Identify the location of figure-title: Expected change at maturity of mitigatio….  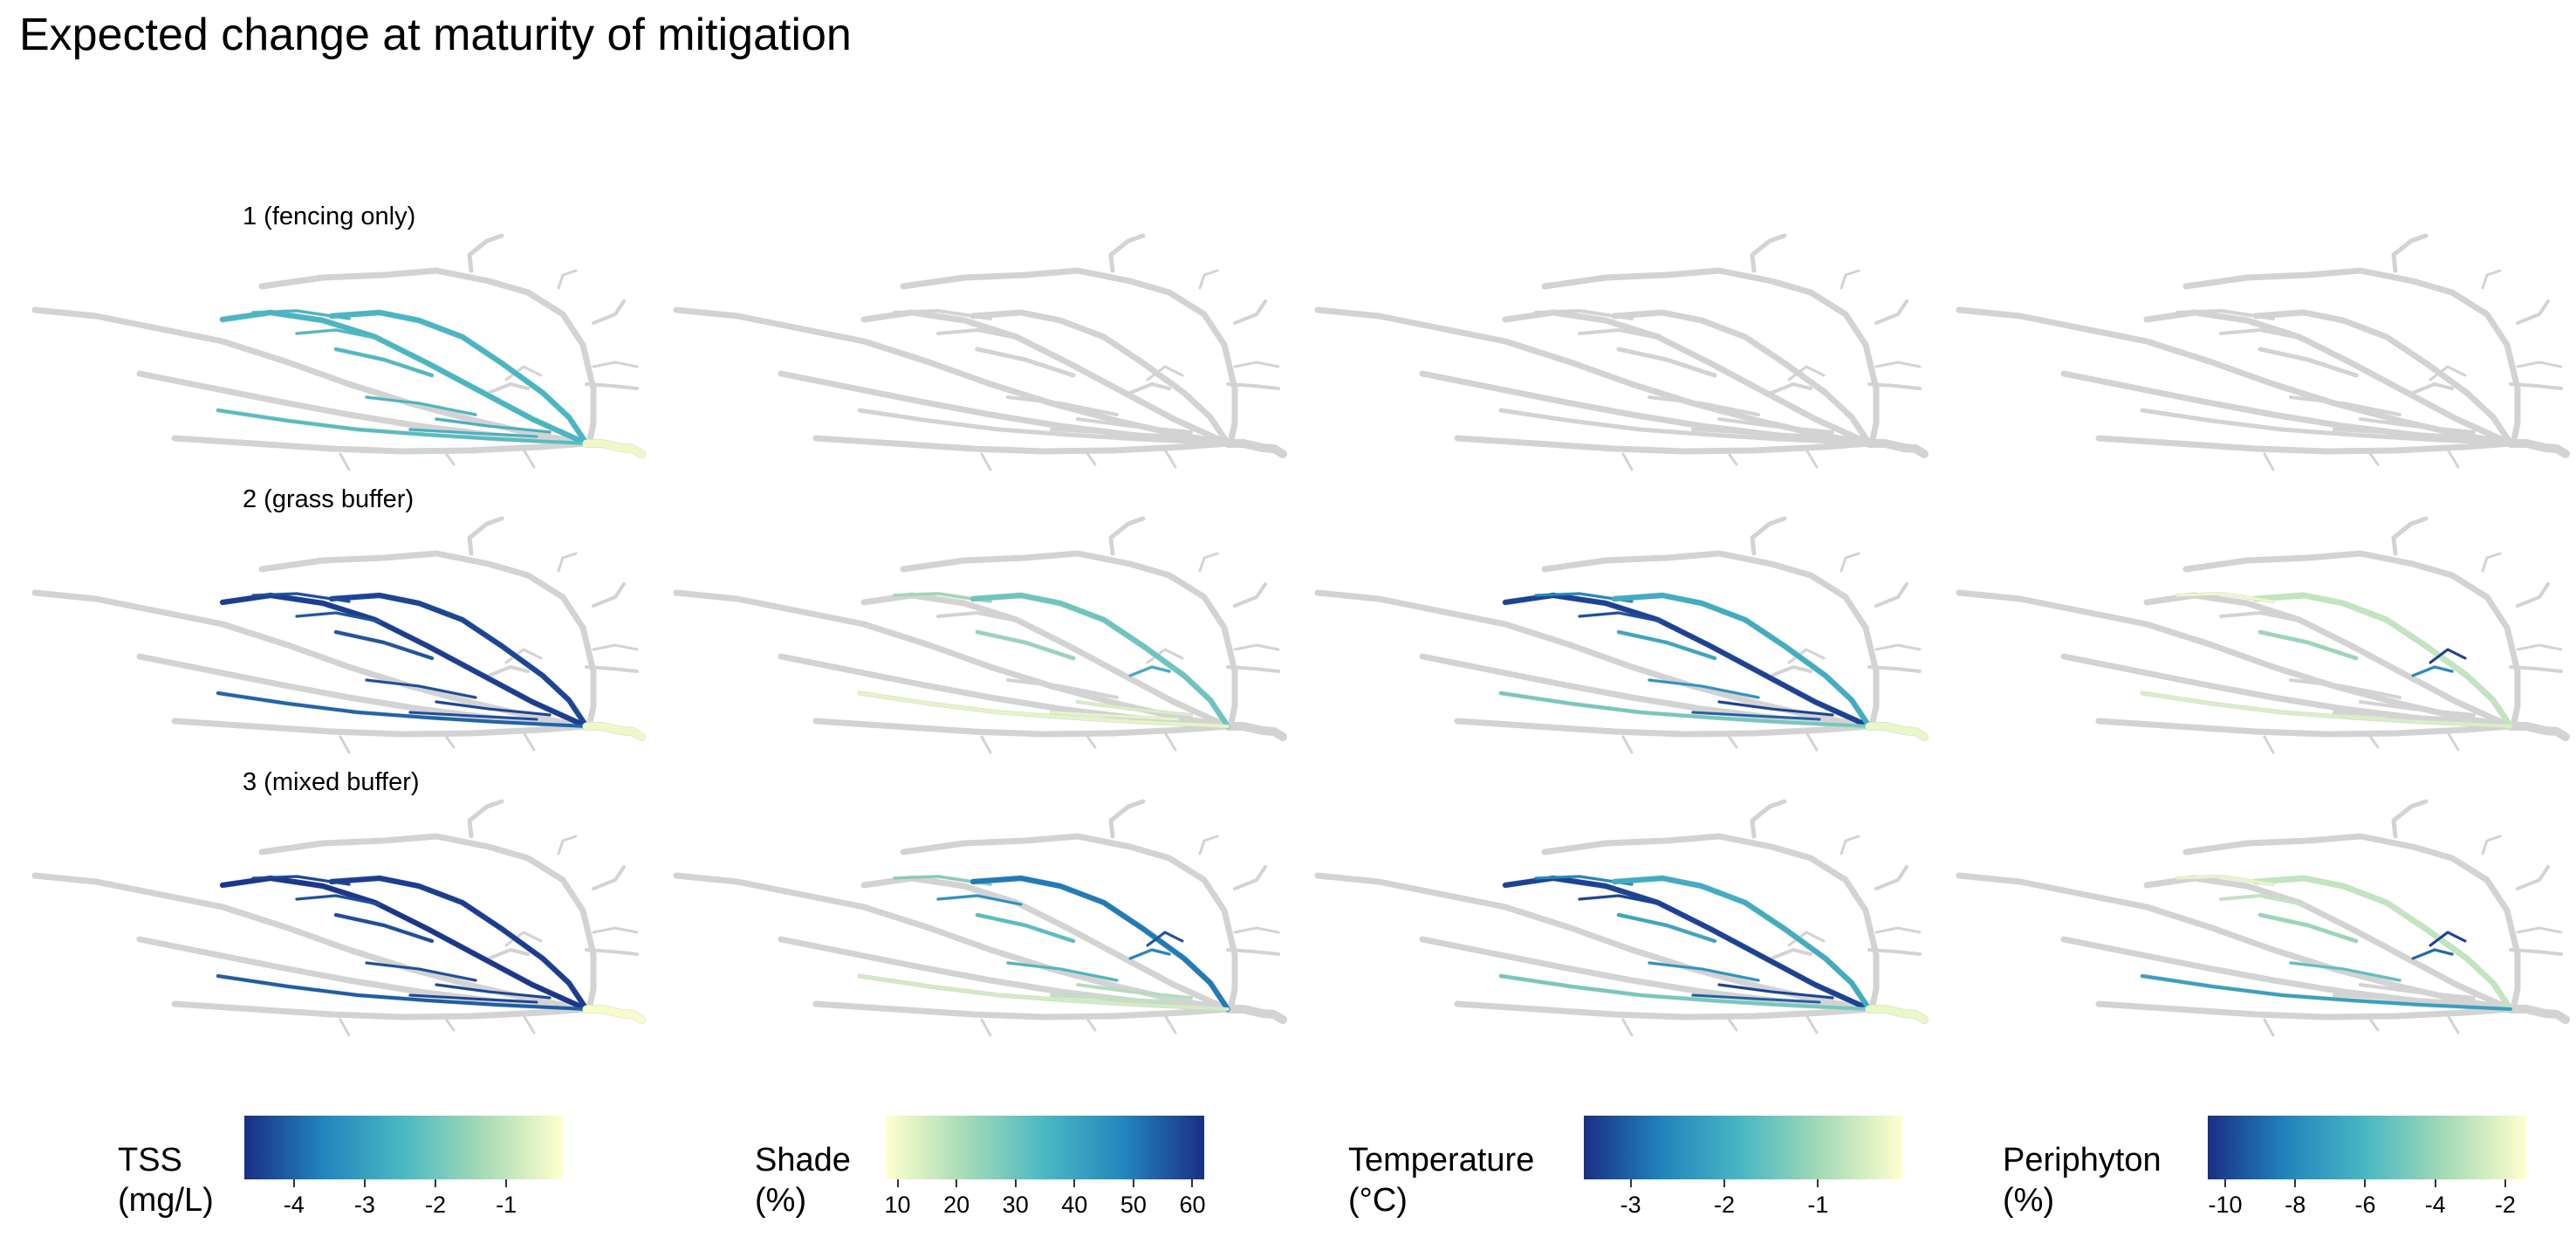
(436, 35).